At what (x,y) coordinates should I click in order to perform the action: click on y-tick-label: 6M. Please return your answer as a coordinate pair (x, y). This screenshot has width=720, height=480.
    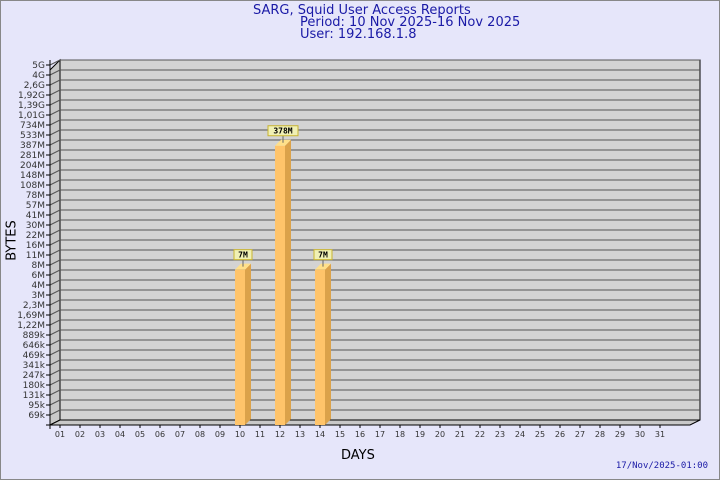
    Looking at the image, I should click on (39, 276).